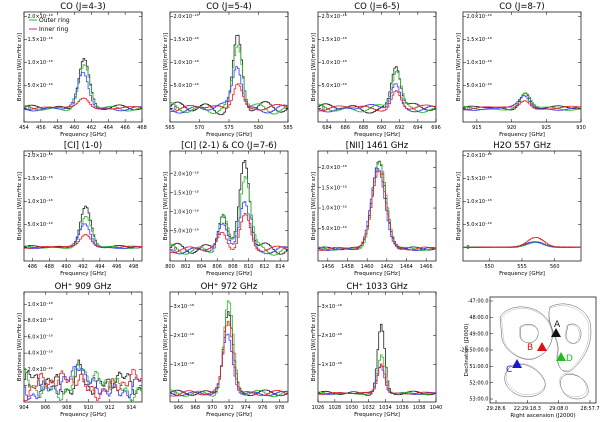 The width and height of the screenshot is (600, 422). Describe the element at coordinates (288, 128) in the screenshot. I see `x-tick-label: 585` at that location.